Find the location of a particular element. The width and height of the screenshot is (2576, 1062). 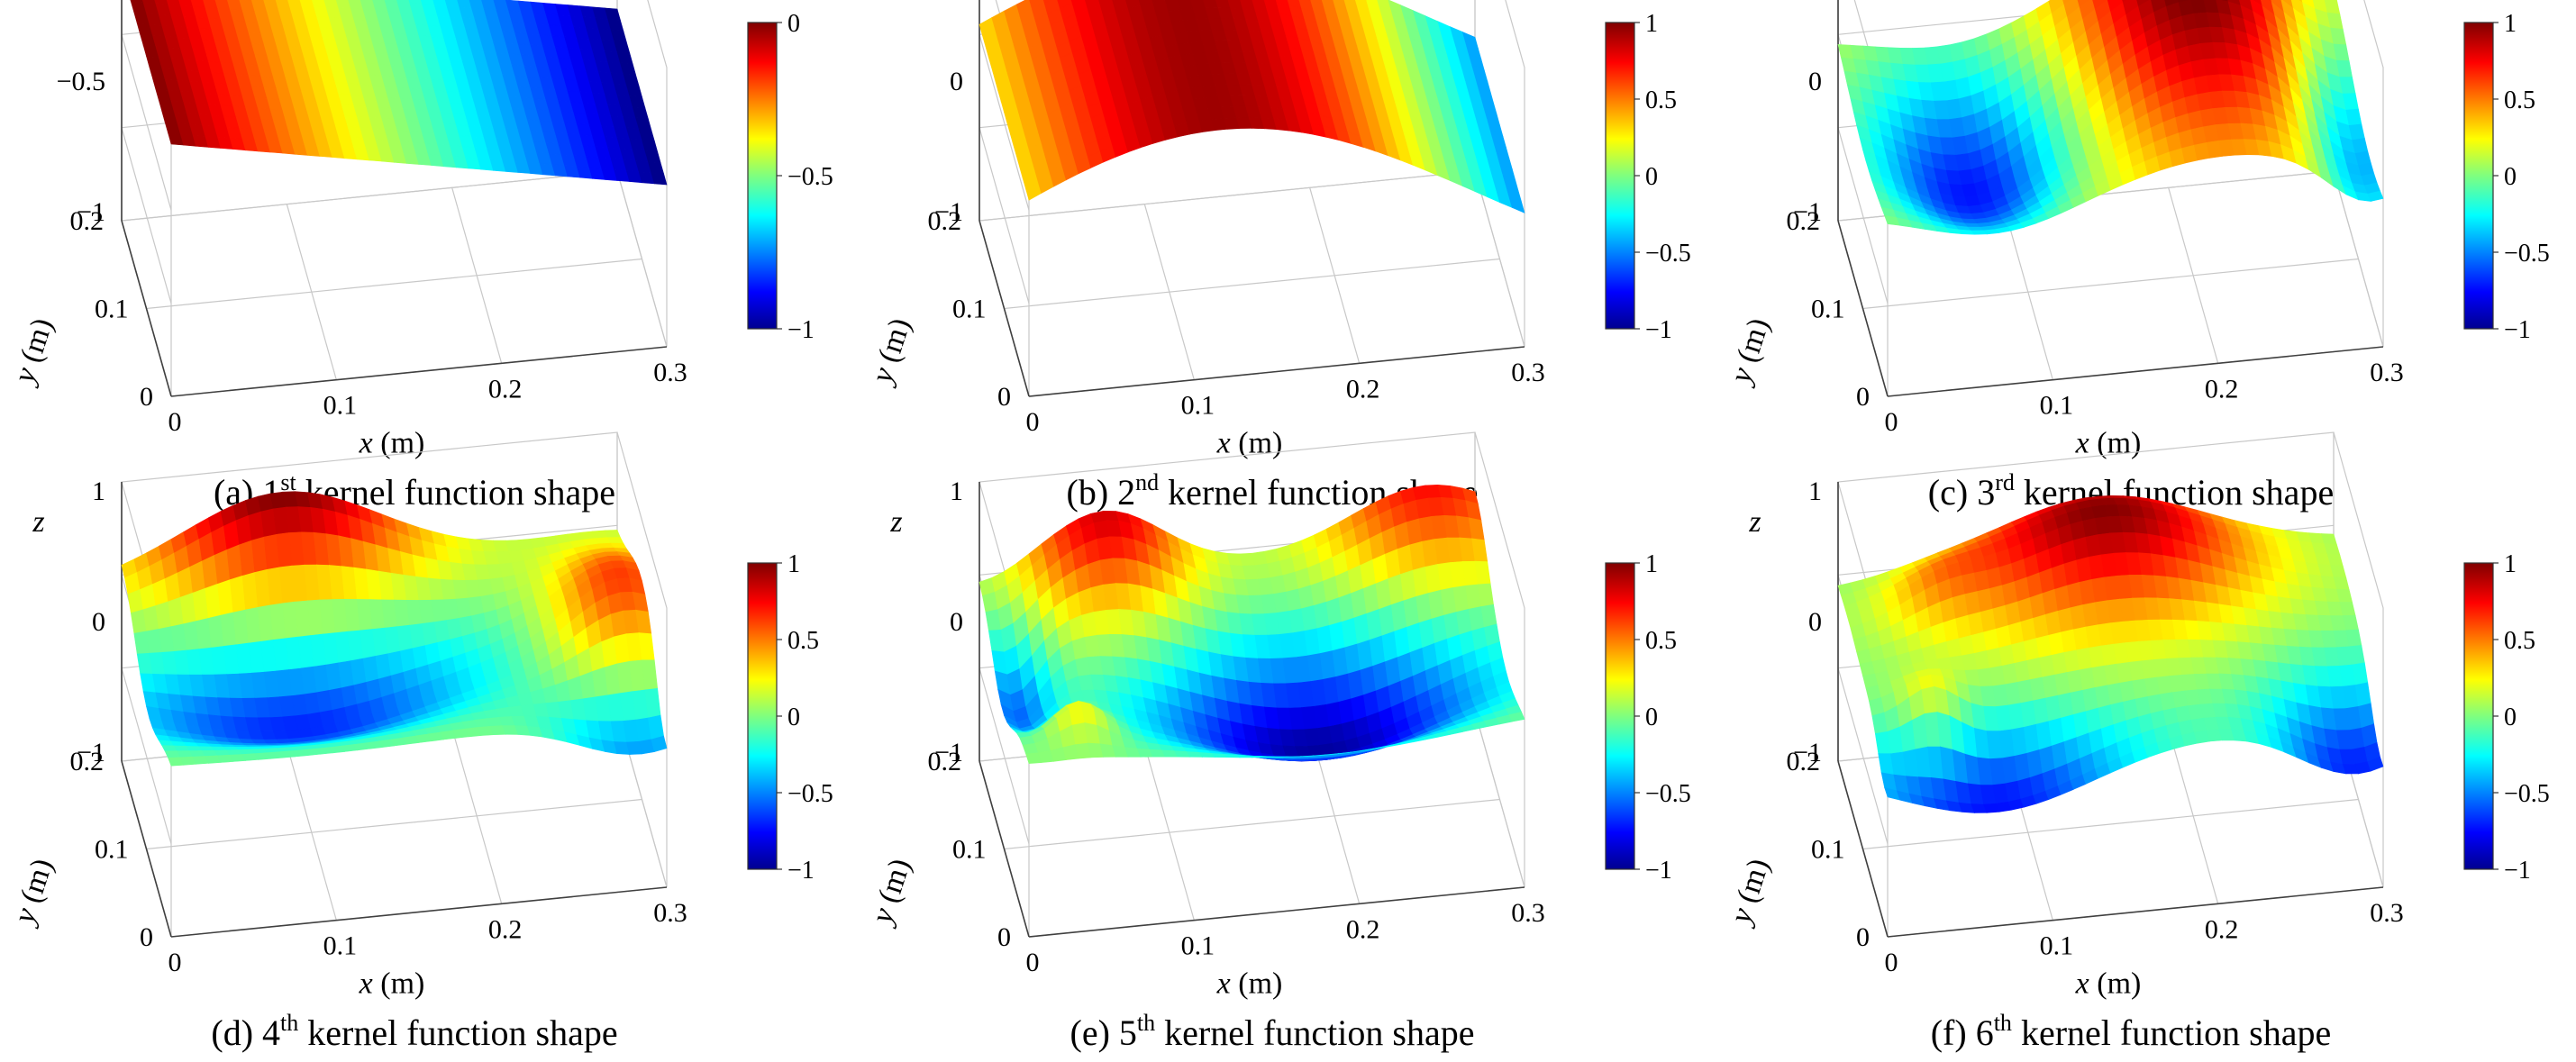

right-wall is located at coordinates (2358, 174).